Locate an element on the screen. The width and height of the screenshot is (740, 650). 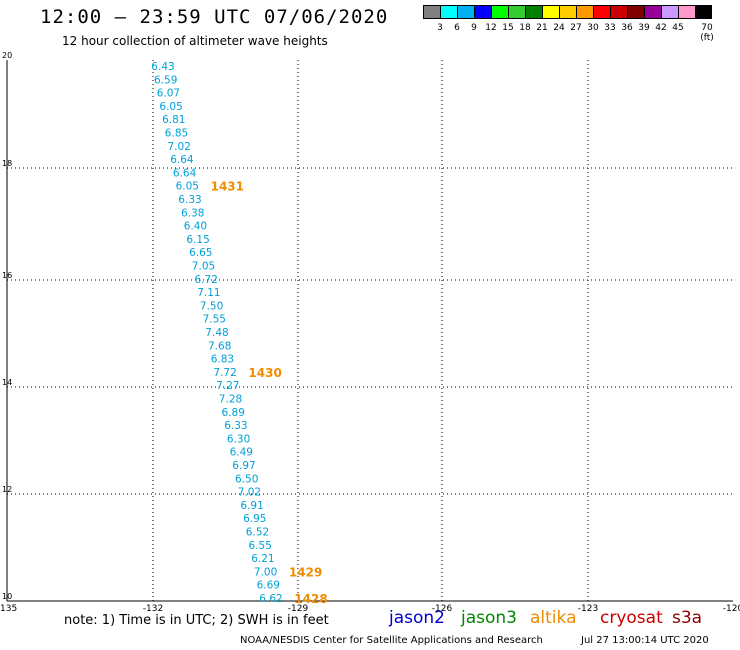
colorbar-label: 9 is located at coordinates (474, 28).